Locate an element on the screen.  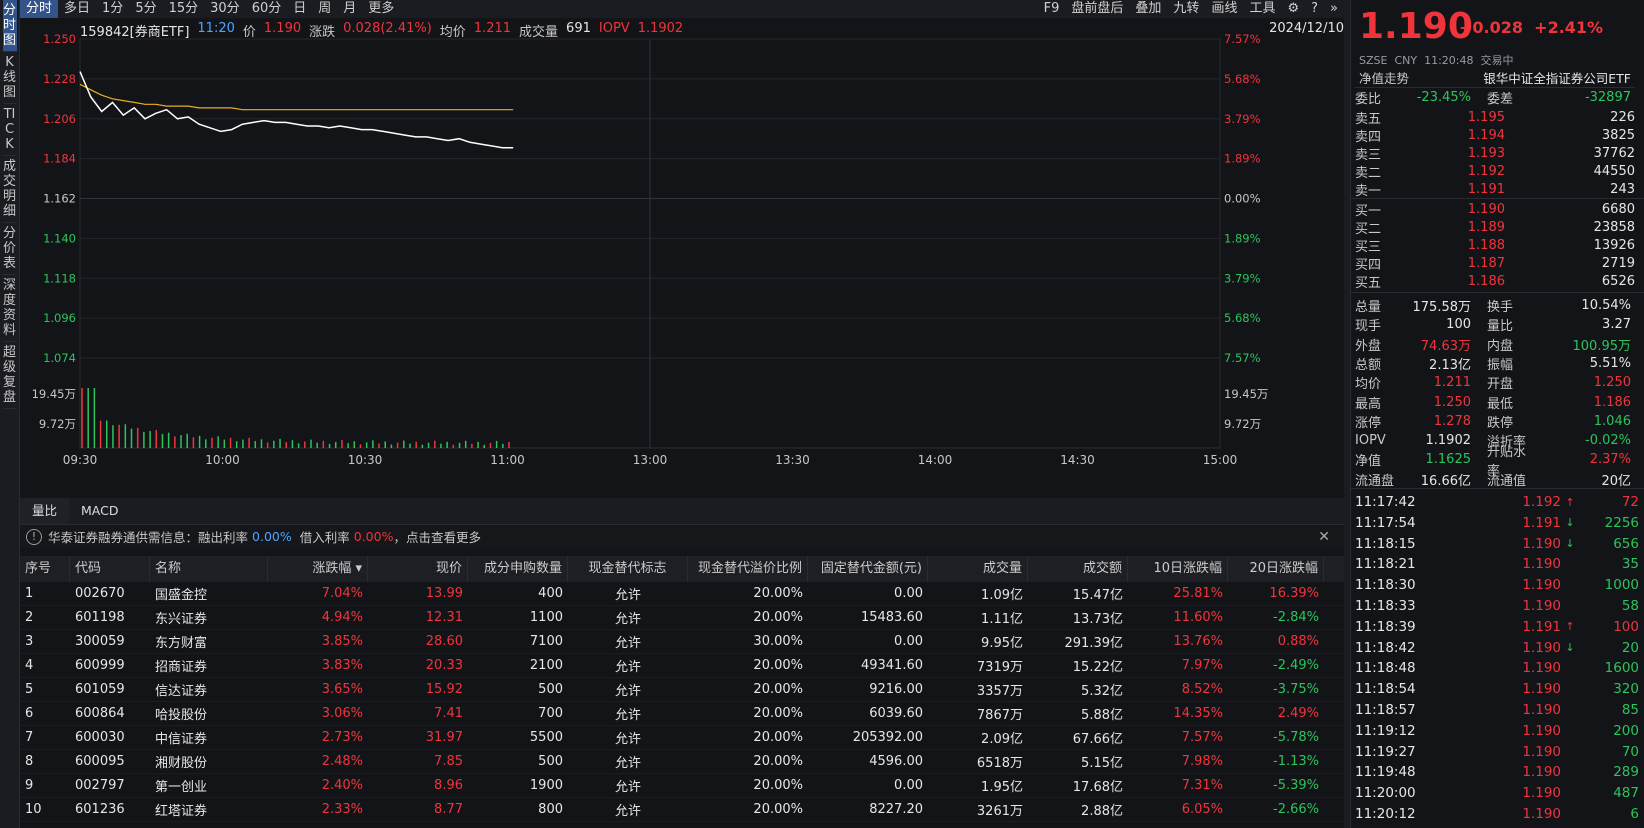
ask-qty: 37762 is located at coordinates (1614, 153).